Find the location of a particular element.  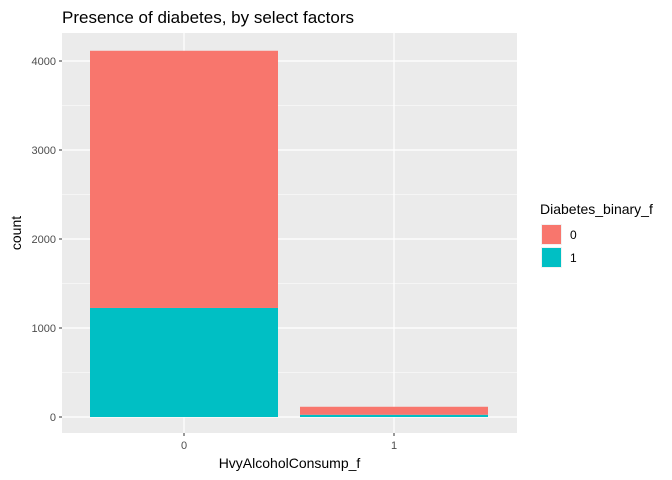

y-tick-label: 4000 is located at coordinates (44, 62).